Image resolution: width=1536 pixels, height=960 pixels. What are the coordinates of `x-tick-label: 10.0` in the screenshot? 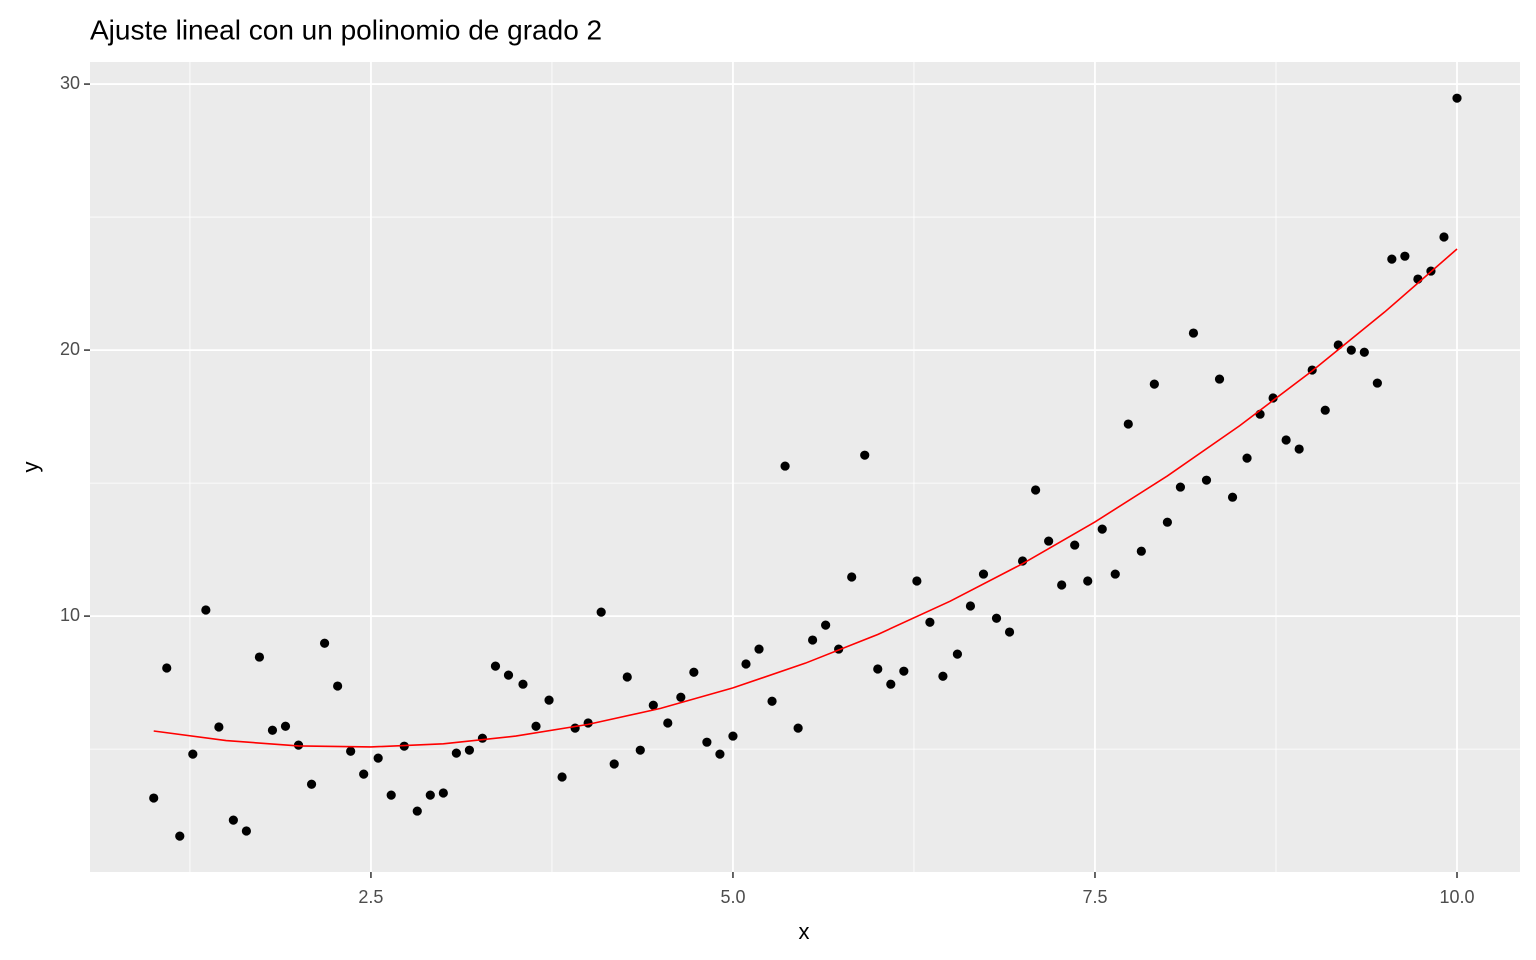 It's located at (1456, 897).